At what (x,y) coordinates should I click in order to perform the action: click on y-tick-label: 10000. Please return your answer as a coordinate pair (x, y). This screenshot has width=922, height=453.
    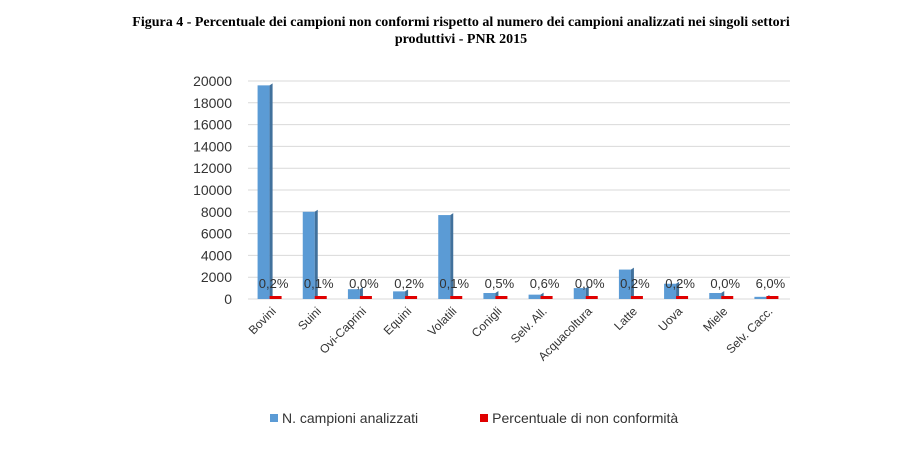
    Looking at the image, I should click on (212, 190).